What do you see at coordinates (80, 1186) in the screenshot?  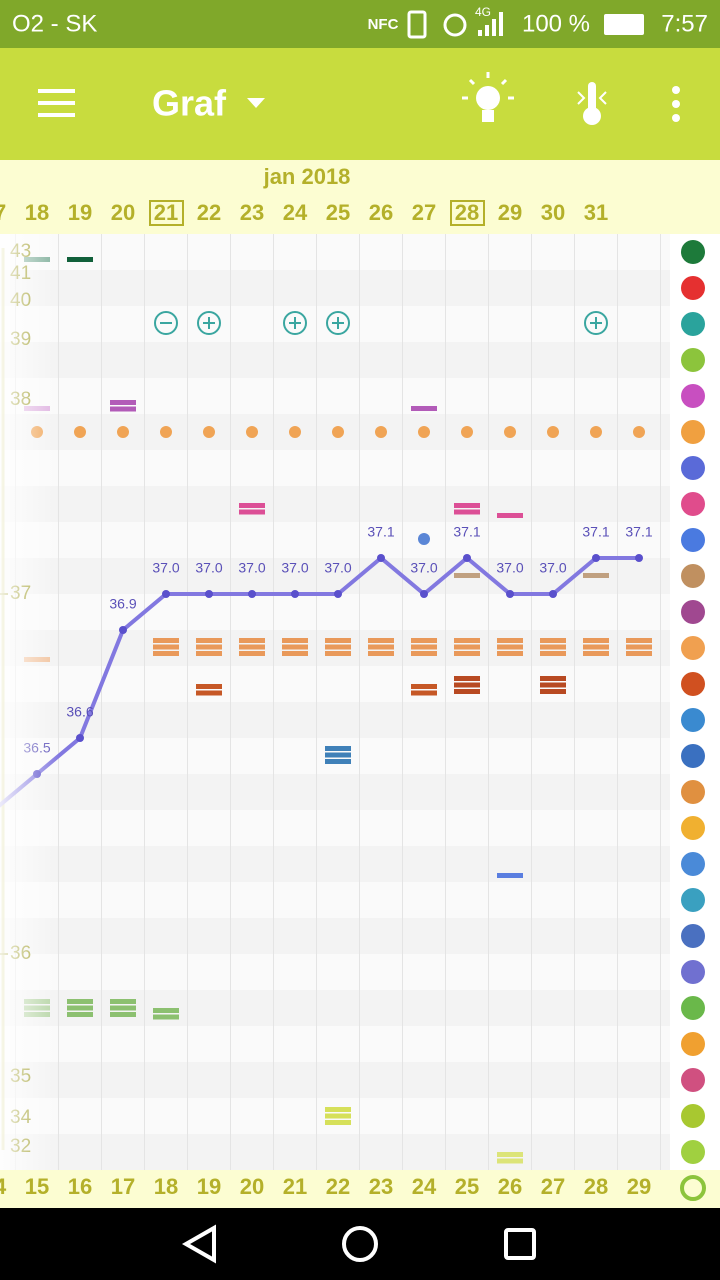 I see `x-tick-label: 16` at bounding box center [80, 1186].